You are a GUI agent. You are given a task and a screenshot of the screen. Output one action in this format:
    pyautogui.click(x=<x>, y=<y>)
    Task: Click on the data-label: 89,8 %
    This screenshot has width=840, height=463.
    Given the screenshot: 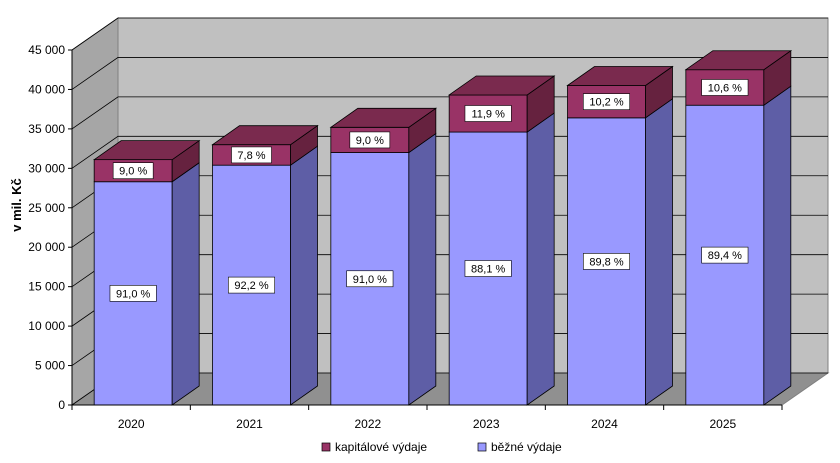 What is the action you would take?
    pyautogui.click(x=606, y=261)
    